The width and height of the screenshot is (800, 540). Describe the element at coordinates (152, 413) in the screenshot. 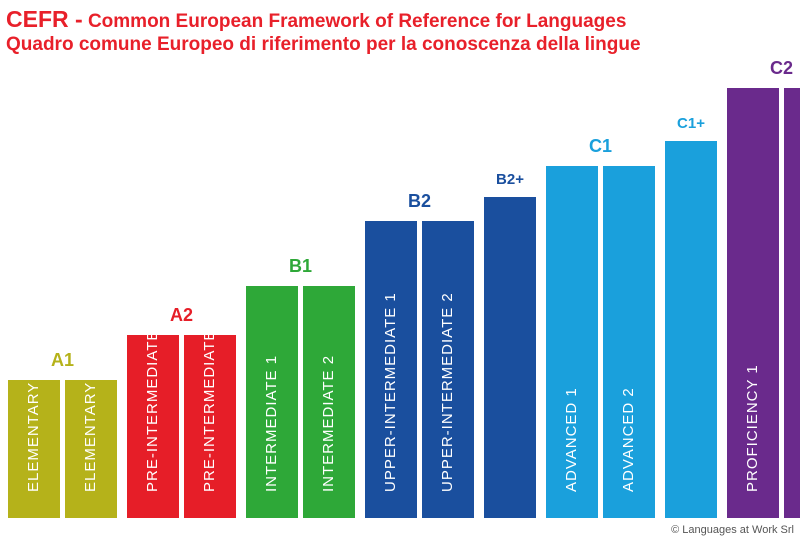

I see `bar-label: PRE-INTERMEDIATE 1` at that location.